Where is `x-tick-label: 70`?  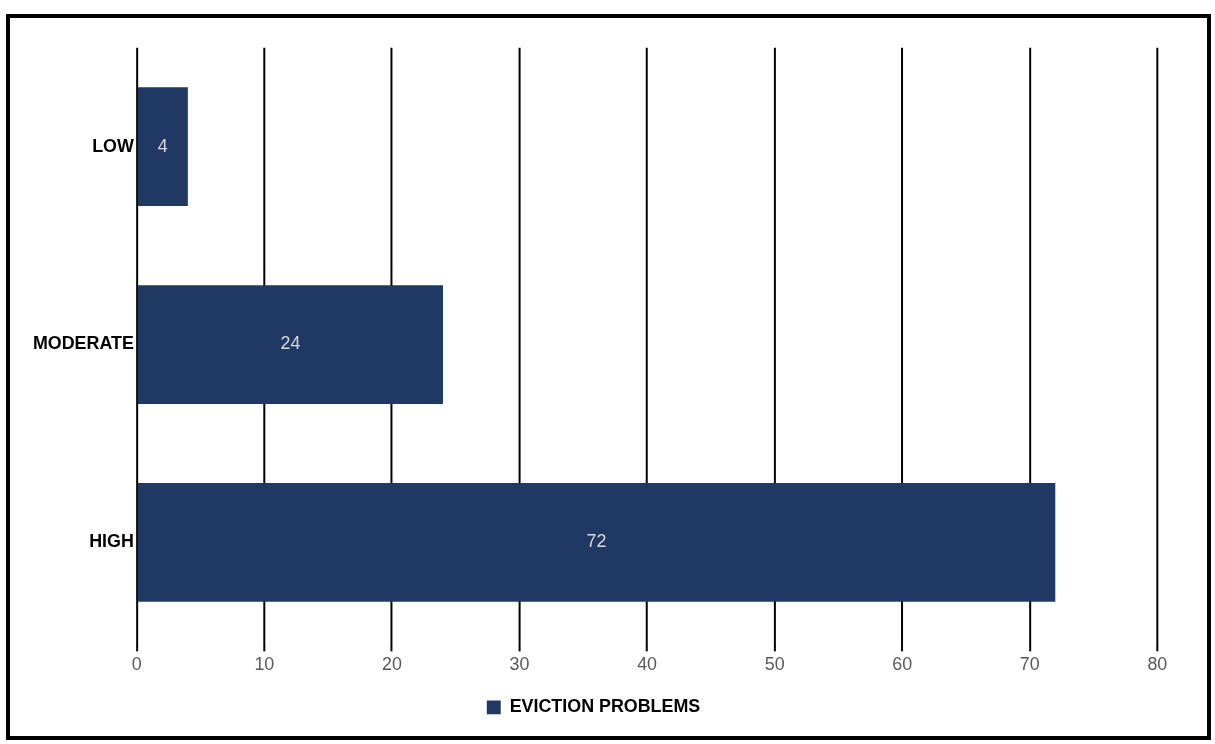
x-tick-label: 70 is located at coordinates (1029, 663).